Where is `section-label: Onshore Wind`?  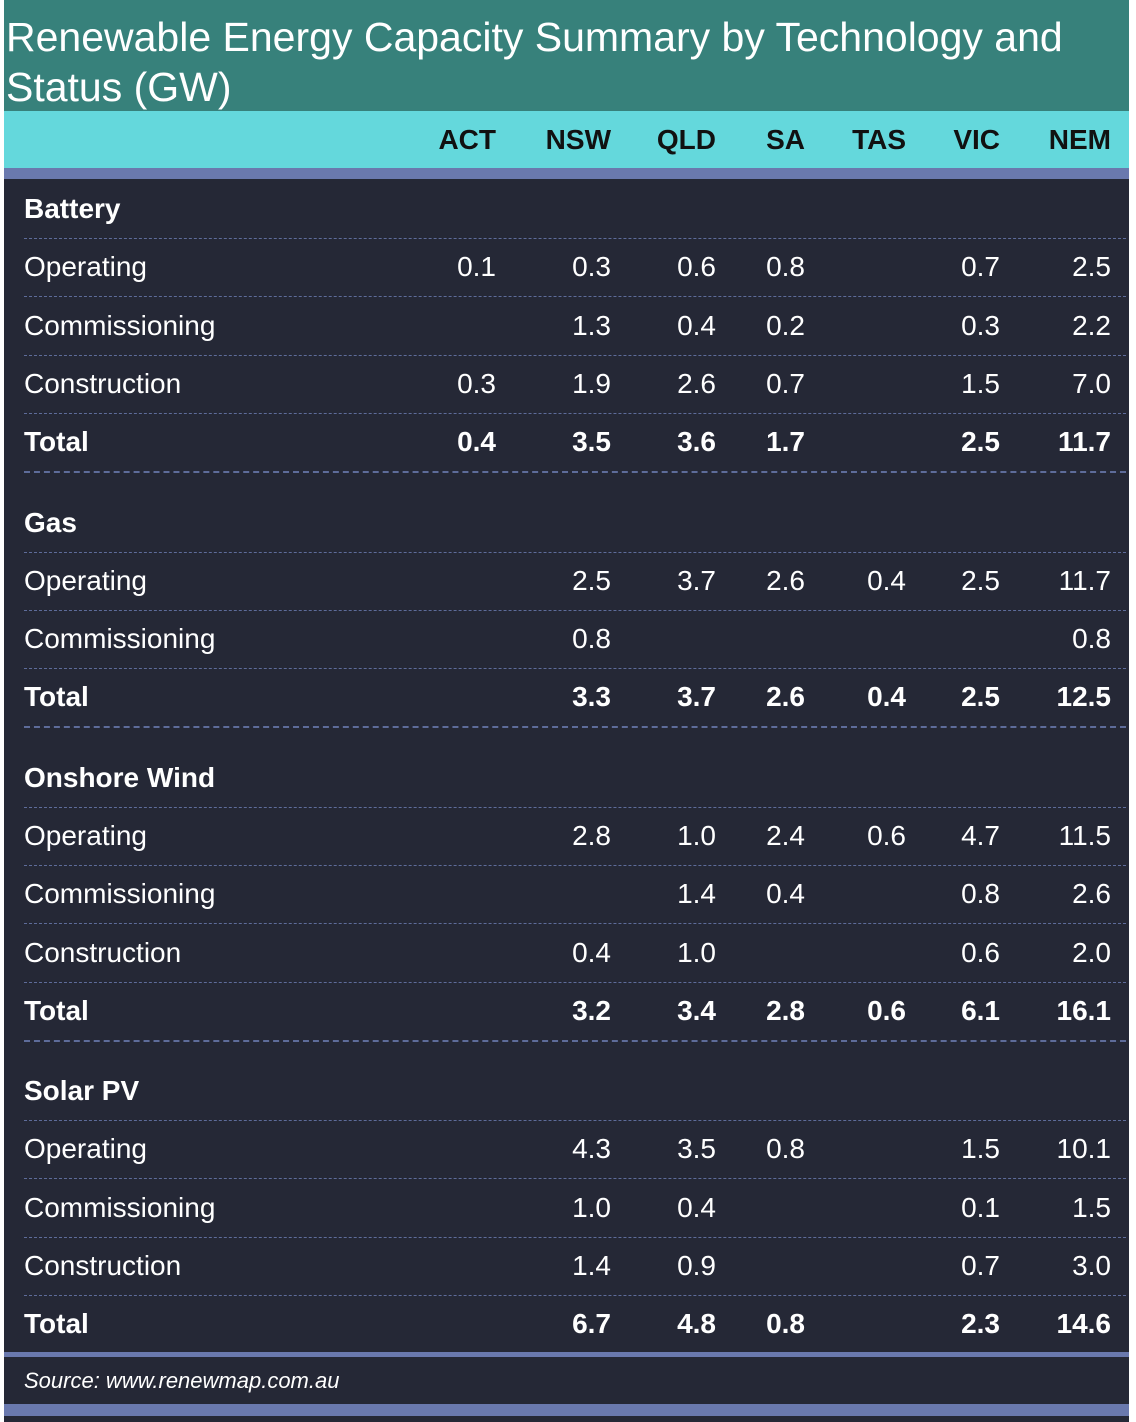 section-label: Onshore Wind is located at coordinates (120, 777).